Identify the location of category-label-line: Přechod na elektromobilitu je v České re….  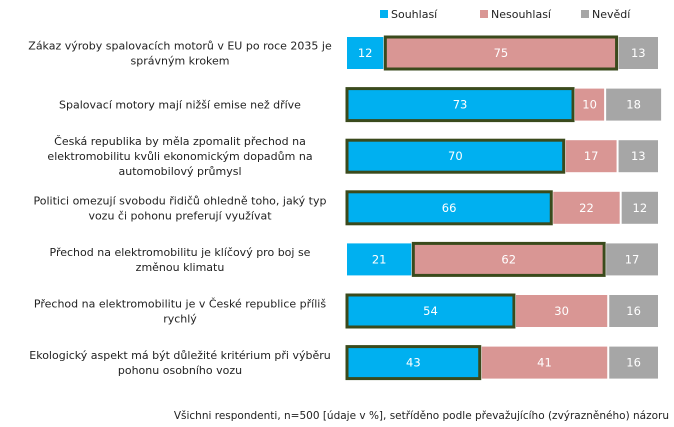
(180, 304).